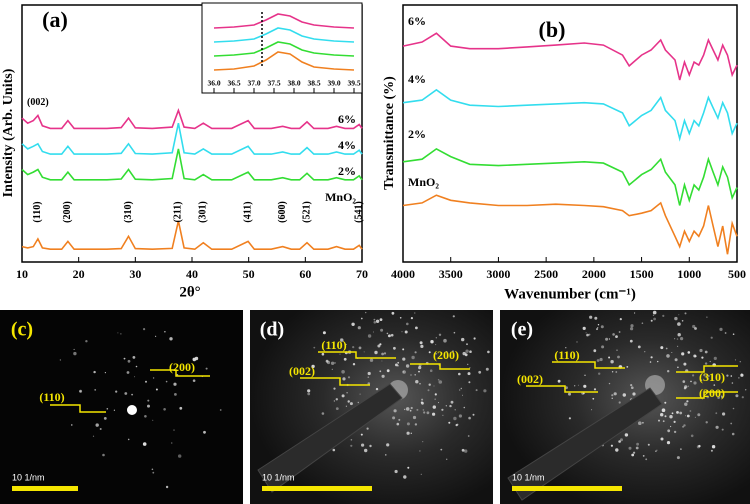 The width and height of the screenshot is (750, 504). I want to click on spot-label: (310), so click(712, 377).